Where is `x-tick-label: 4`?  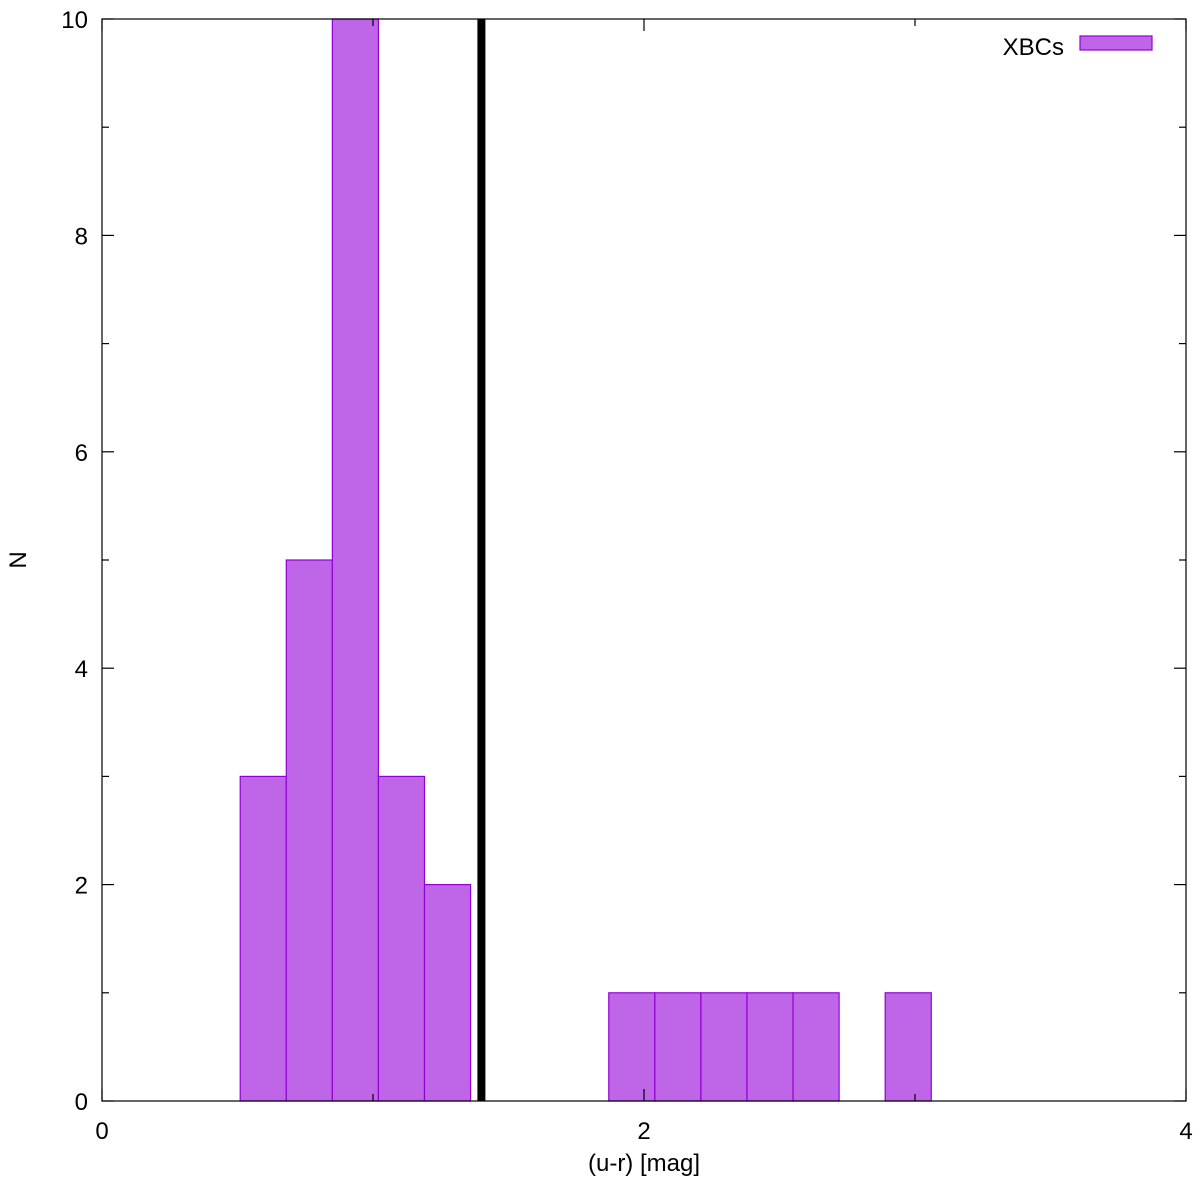
x-tick-label: 4 is located at coordinates (1185, 1131).